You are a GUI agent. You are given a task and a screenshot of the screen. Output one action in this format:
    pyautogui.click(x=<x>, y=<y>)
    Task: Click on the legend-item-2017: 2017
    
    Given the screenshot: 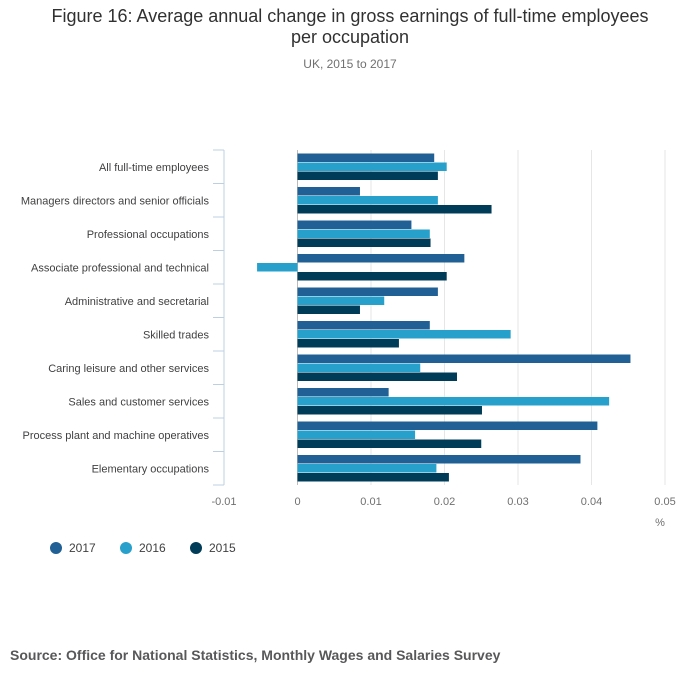 What is the action you would take?
    pyautogui.click(x=85, y=548)
    